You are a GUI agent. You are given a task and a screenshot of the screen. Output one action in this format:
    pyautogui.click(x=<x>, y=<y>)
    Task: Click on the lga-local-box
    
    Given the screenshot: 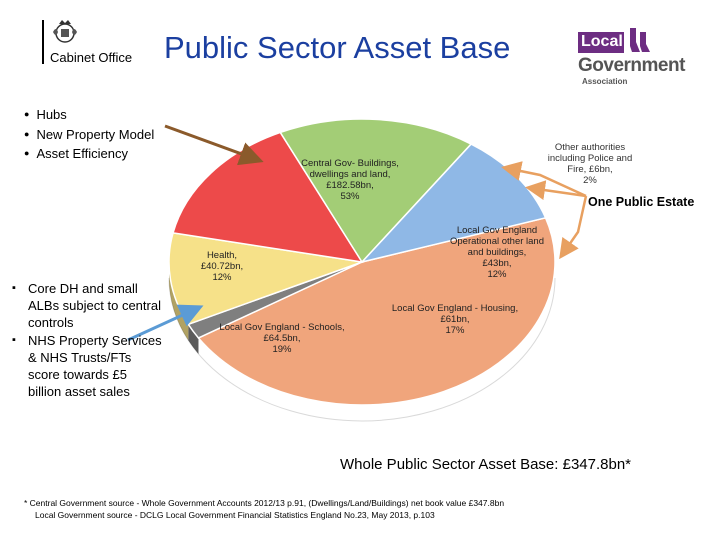 What is the action you would take?
    pyautogui.click(x=601, y=42)
    